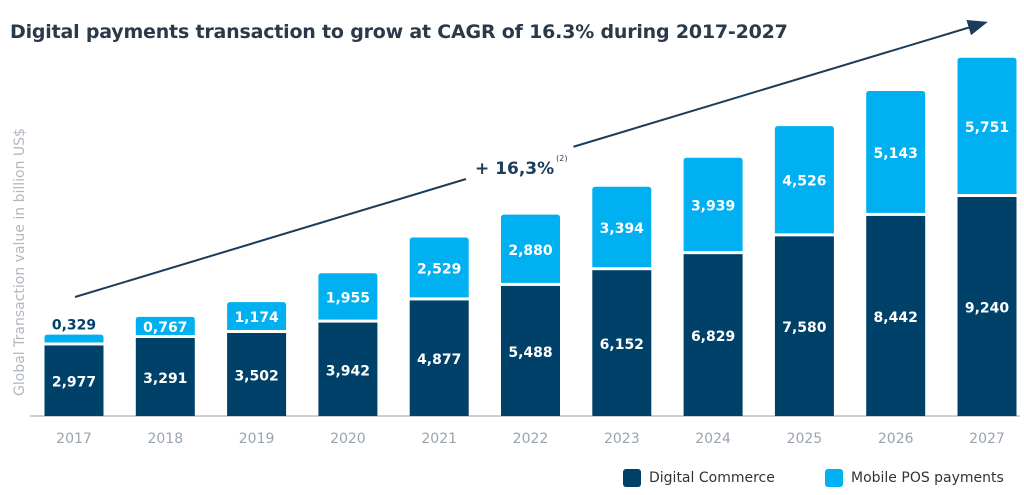  Describe the element at coordinates (257, 439) in the screenshot. I see `x-tick-label: 2019` at that location.